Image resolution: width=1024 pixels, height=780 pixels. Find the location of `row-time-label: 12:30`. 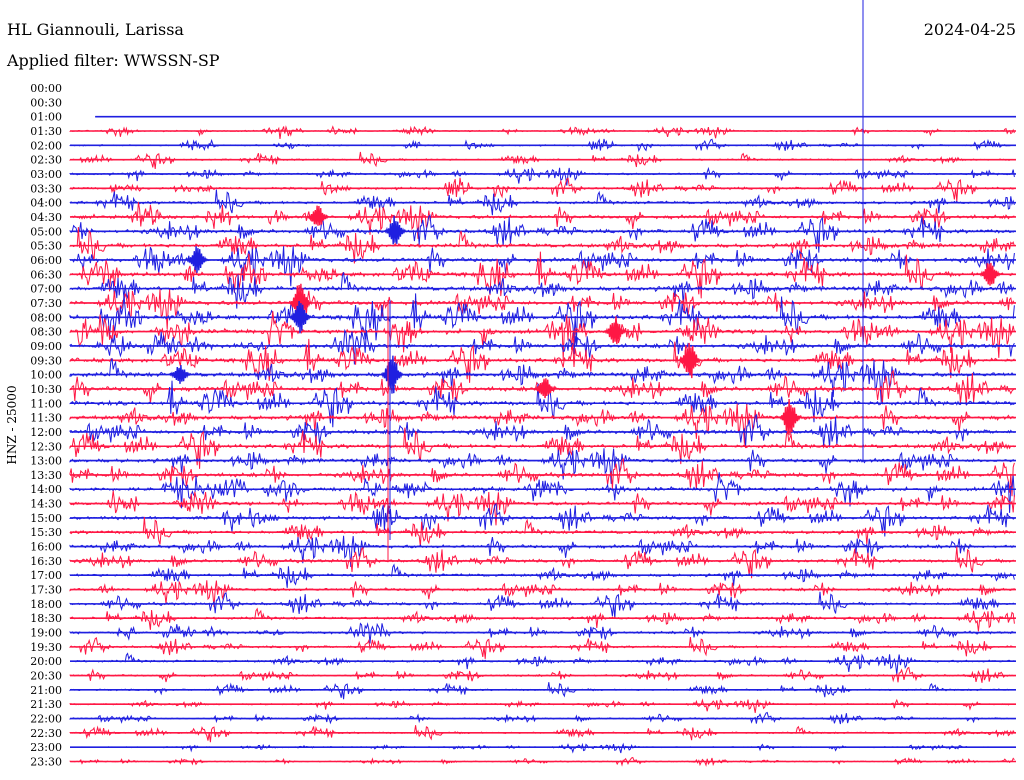

row-time-label: 12:30 is located at coordinates (46, 446).